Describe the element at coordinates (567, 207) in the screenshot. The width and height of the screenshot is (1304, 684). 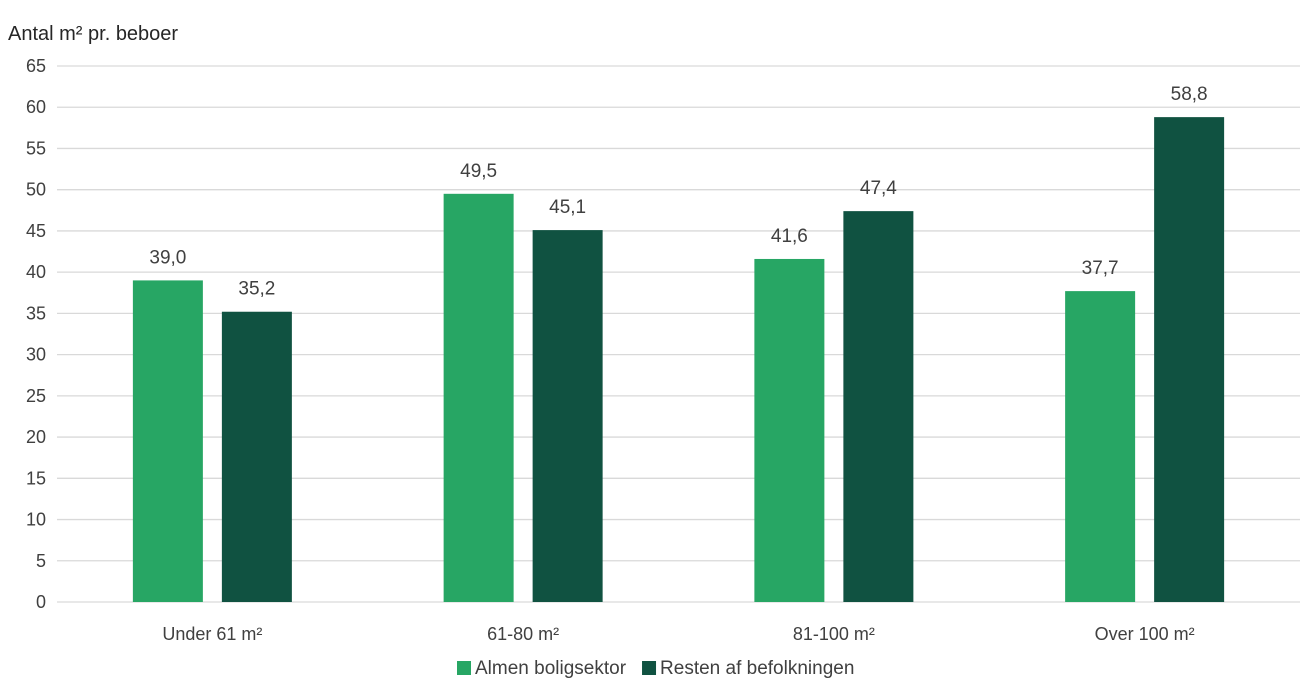
I see `data-label: 45,1` at that location.